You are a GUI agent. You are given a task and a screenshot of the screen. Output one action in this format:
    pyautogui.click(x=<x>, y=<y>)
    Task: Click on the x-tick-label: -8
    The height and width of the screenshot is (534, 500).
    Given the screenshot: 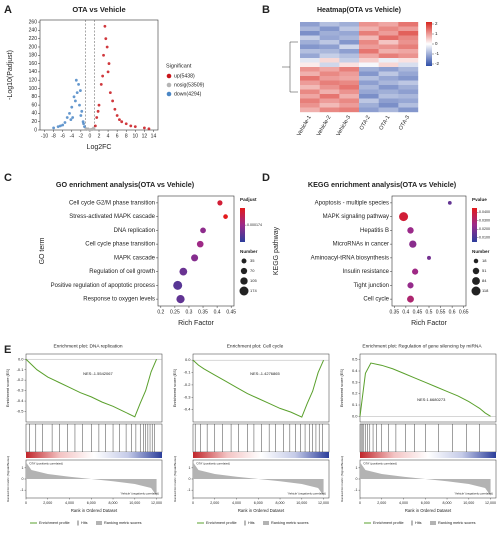 What is the action you would take?
    pyautogui.click(x=53, y=136)
    